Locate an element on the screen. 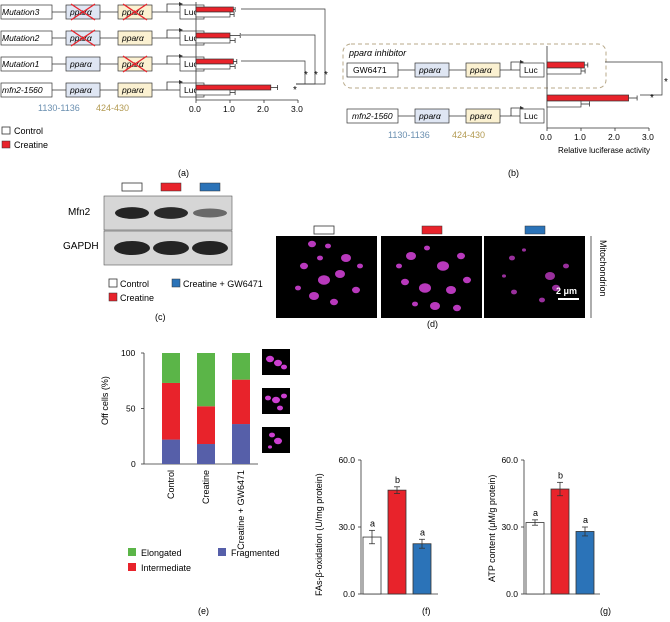  c-legend-gw-swatch is located at coordinates (176, 283).